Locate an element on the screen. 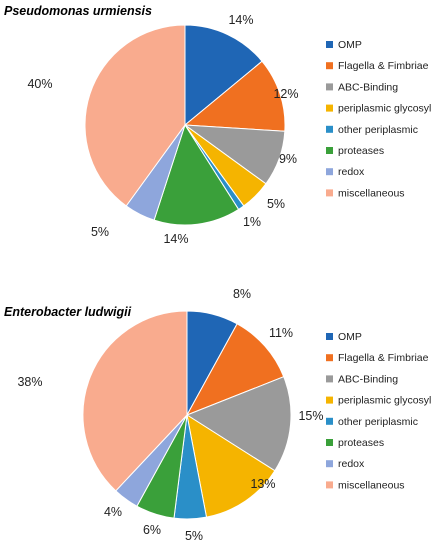 The width and height of the screenshot is (435, 550). pie-slice-periplasmic-glycosyl is located at coordinates (231, 465).